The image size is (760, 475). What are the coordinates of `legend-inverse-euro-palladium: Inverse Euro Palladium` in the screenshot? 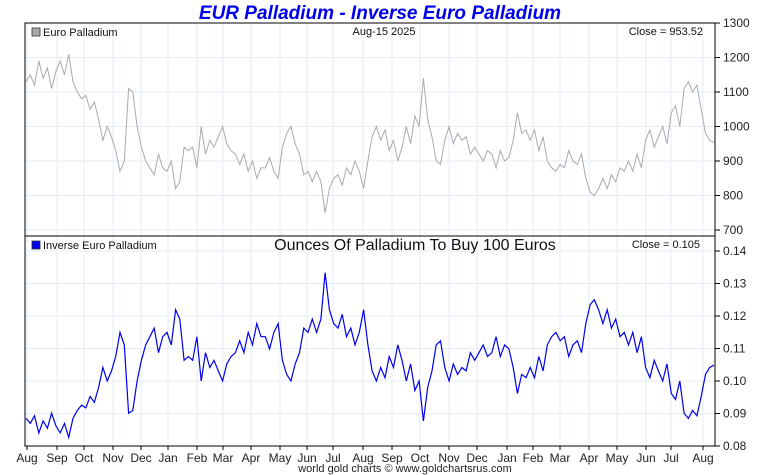 It's located at (100, 246).